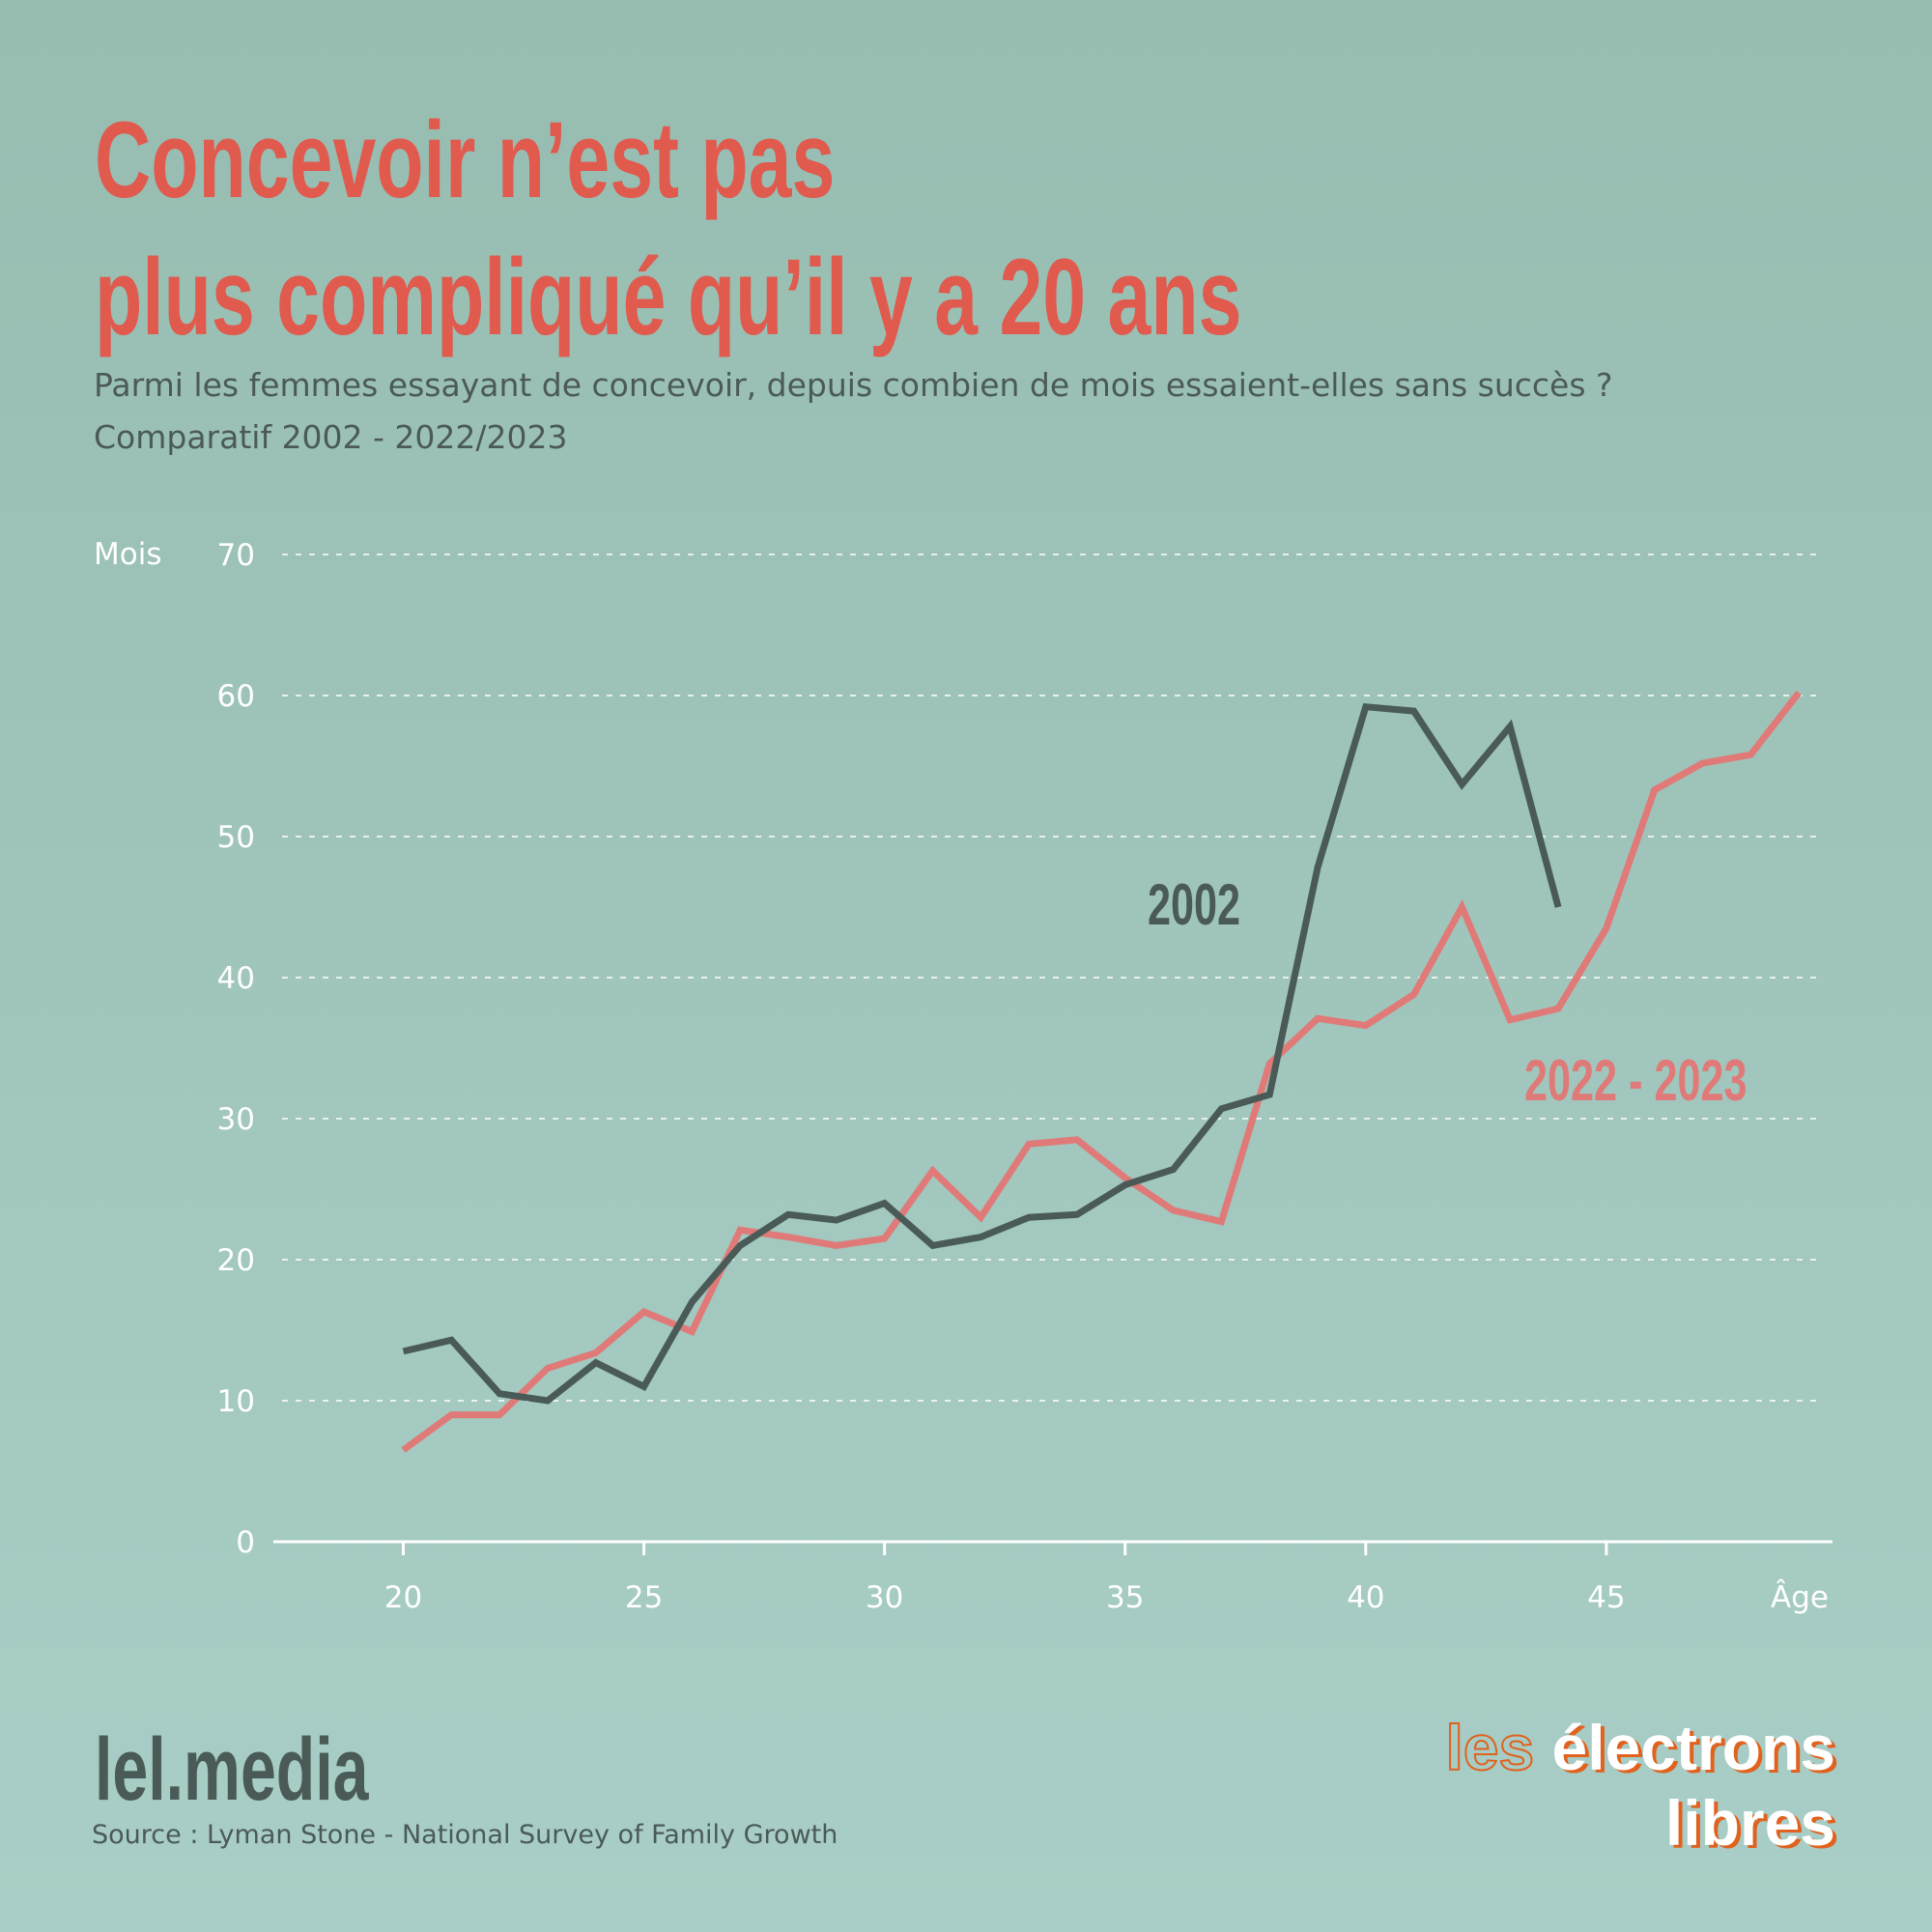  I want to click on x-tick-45: 45, so click(1606, 1597).